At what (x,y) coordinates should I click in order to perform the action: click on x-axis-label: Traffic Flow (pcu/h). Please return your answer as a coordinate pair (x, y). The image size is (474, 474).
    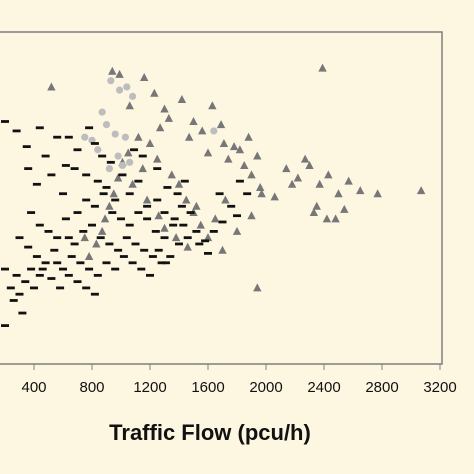
    Looking at the image, I should click on (210, 432).